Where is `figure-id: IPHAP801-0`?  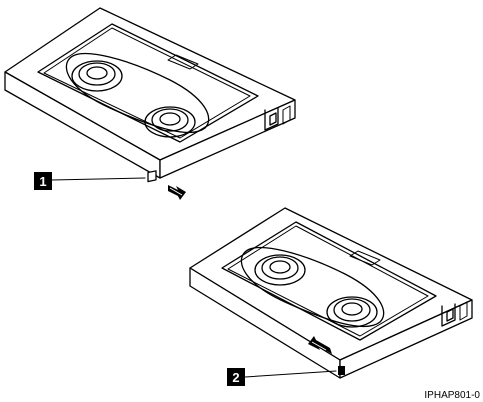
figure-id: IPHAP801-0 is located at coordinates (452, 395).